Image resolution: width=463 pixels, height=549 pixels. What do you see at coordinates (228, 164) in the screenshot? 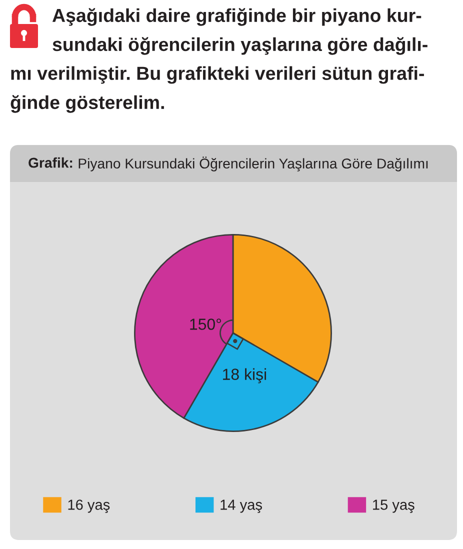
I see `chart-title: Grafik: Piyano Kursundaki Öğrencilerin Yaşlarına Göre Dağılımı` at bounding box center [228, 164].